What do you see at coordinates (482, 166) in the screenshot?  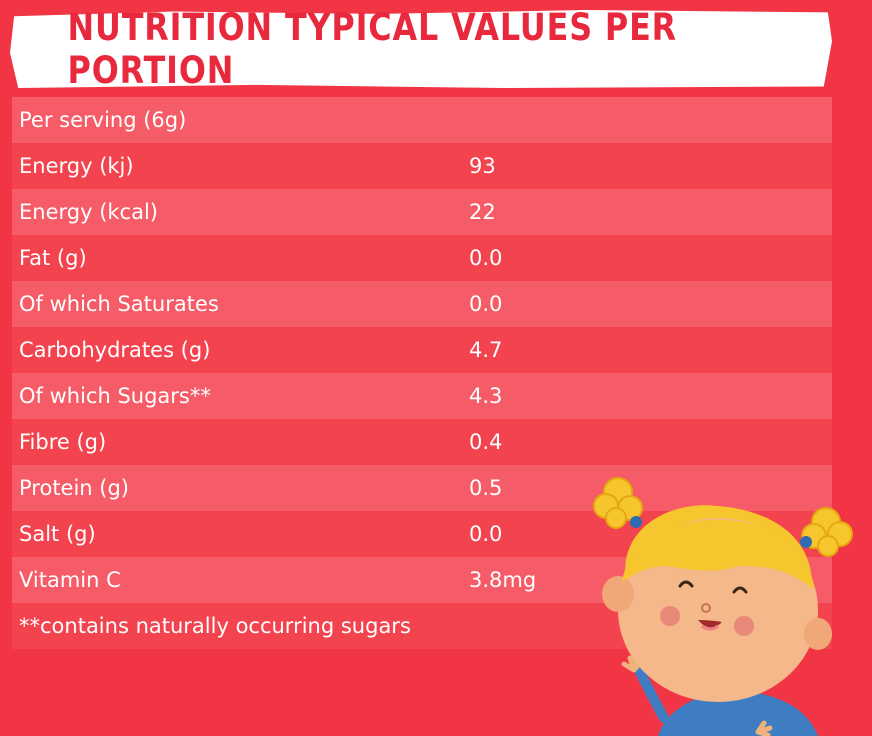 I see `row-value: 93` at bounding box center [482, 166].